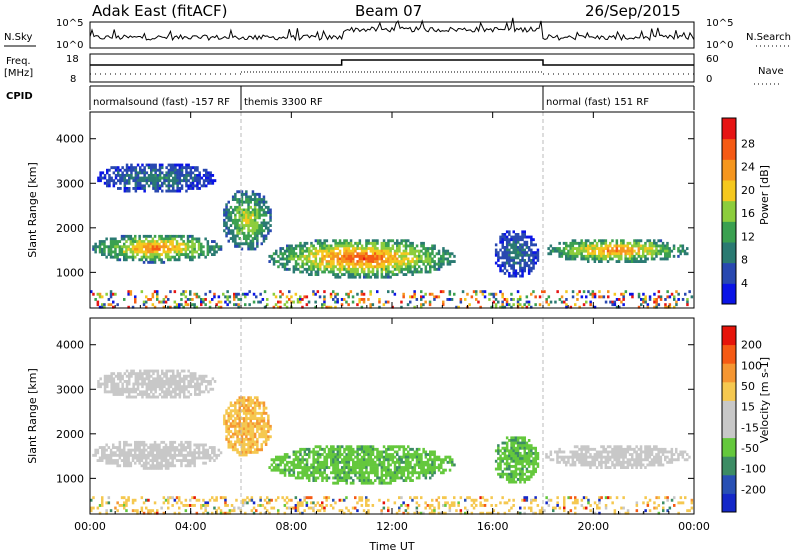 Image resolution: width=800 pixels, height=554 pixels. Describe the element at coordinates (743, 419) in the screenshot. I see `velocity-colorbar: 200 100 50 15 -15 -50 -100 -200` at that location.